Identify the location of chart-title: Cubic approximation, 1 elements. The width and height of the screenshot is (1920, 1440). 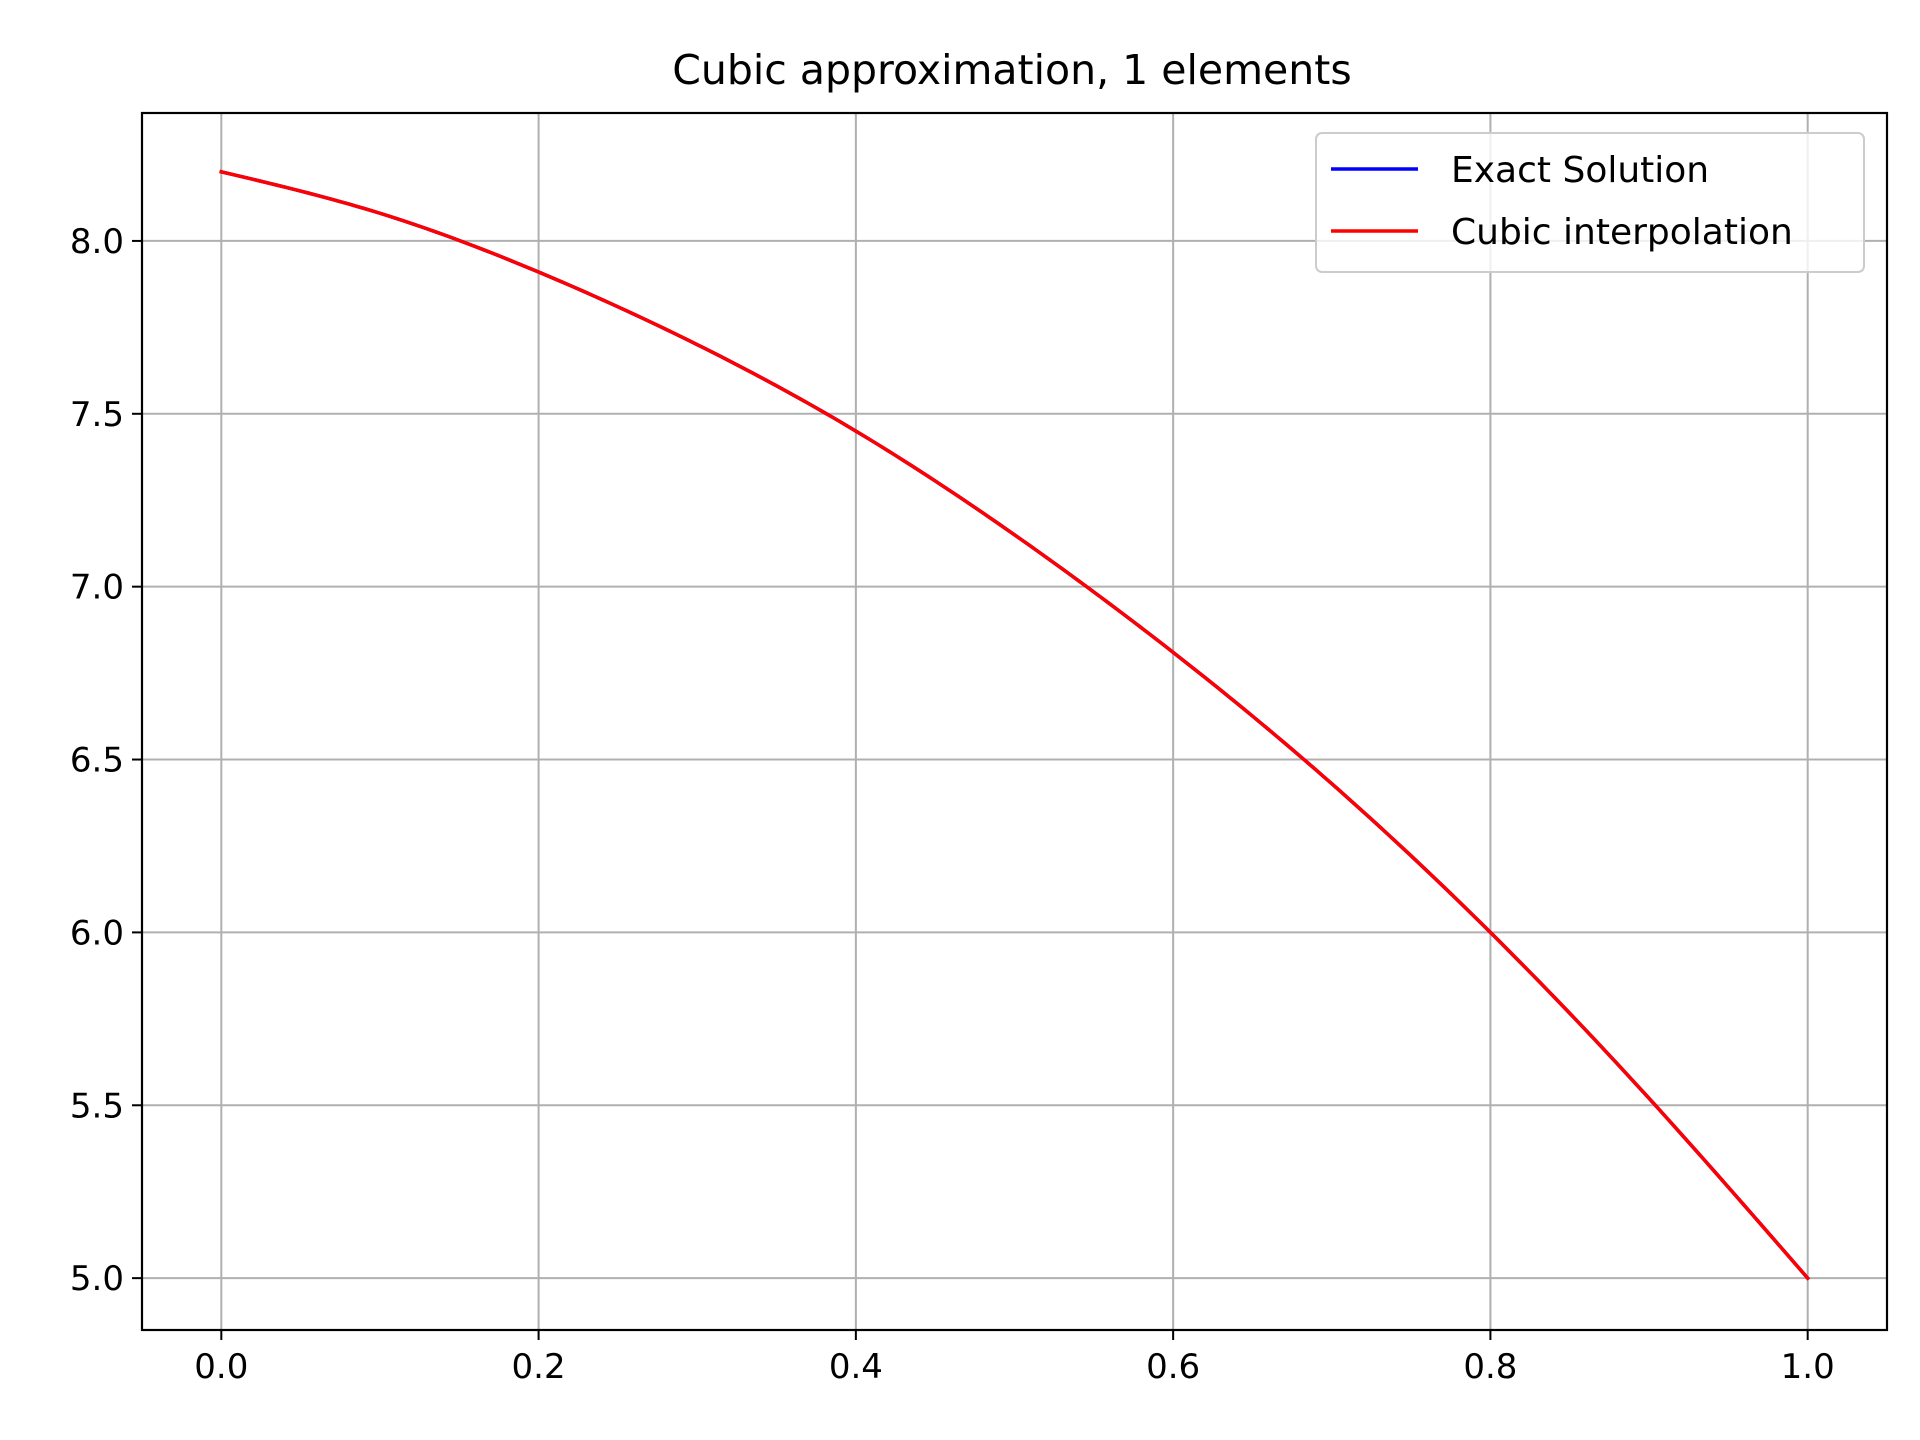
(1011, 70).